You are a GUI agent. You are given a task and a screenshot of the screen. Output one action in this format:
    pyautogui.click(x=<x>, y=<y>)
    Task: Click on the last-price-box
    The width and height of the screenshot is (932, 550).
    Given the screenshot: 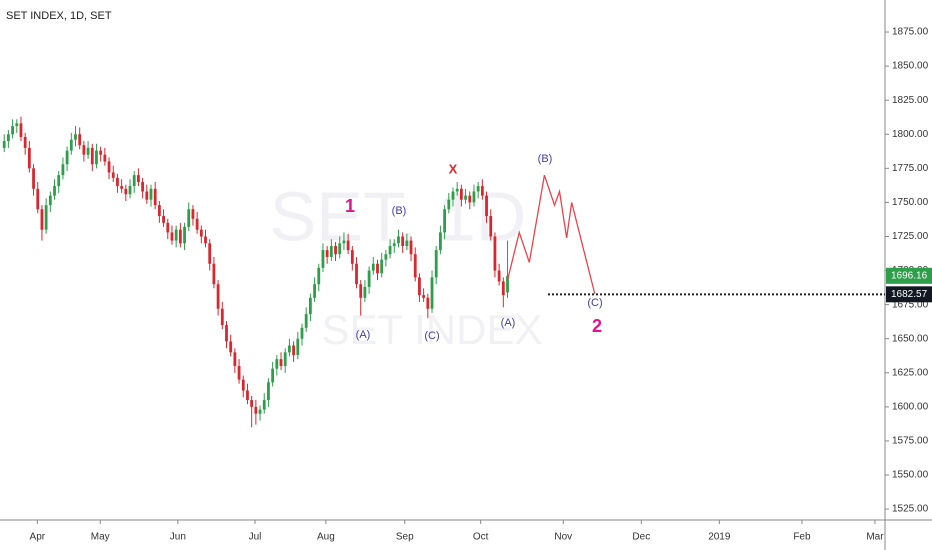 What is the action you would take?
    pyautogui.click(x=909, y=275)
    